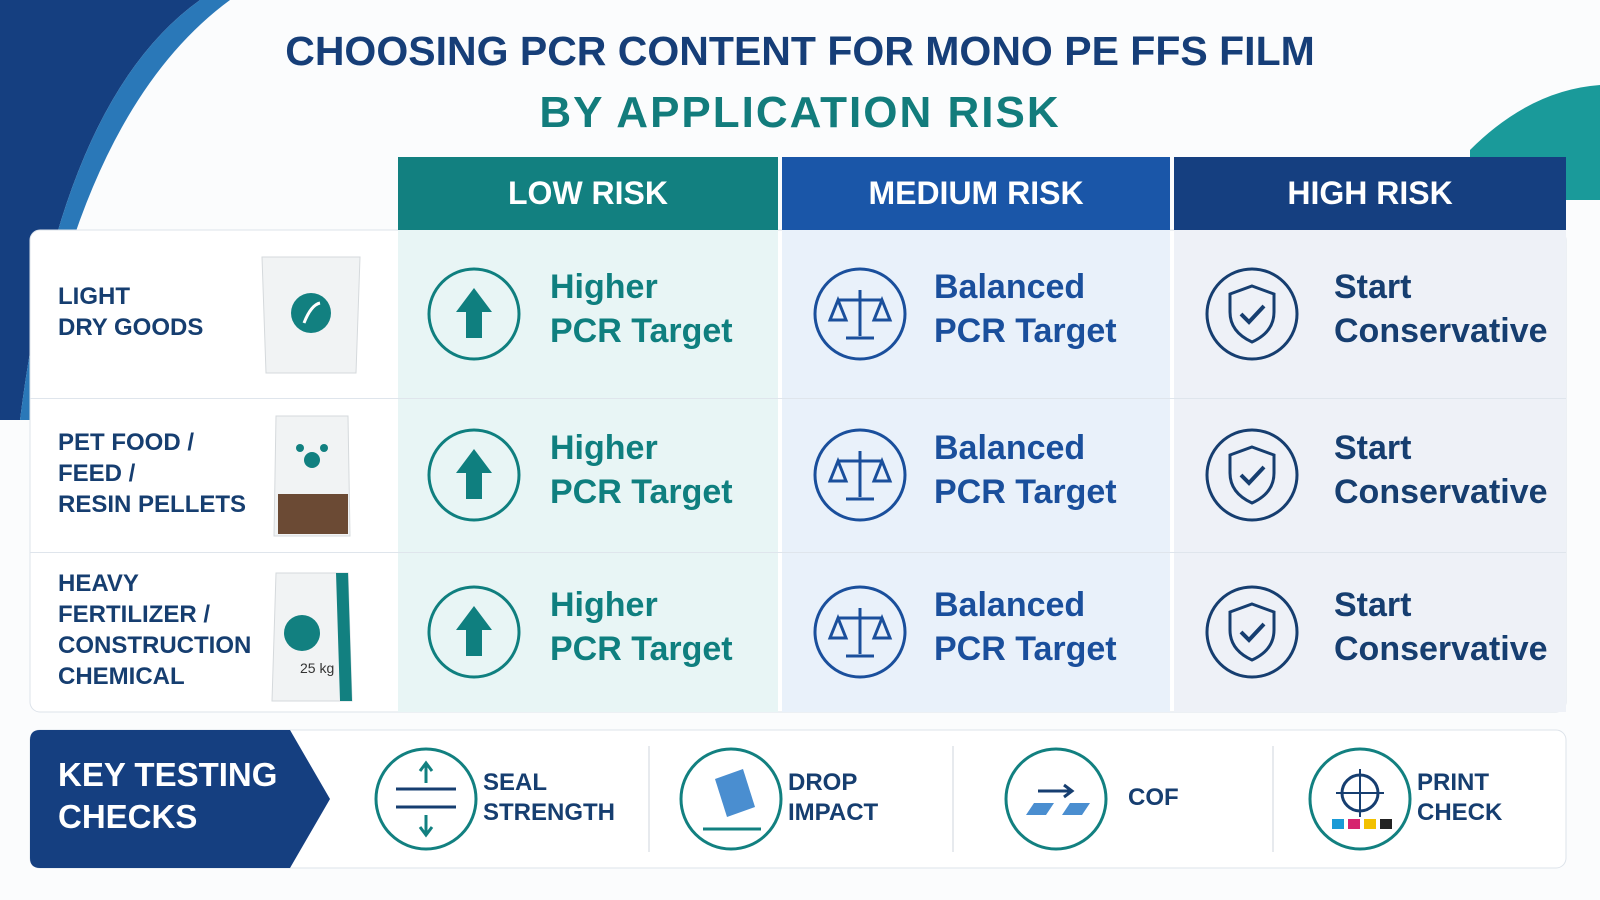 The height and width of the screenshot is (900, 1600). Describe the element at coordinates (168, 774) in the screenshot. I see `testing-title: KEY TESTING` at that location.